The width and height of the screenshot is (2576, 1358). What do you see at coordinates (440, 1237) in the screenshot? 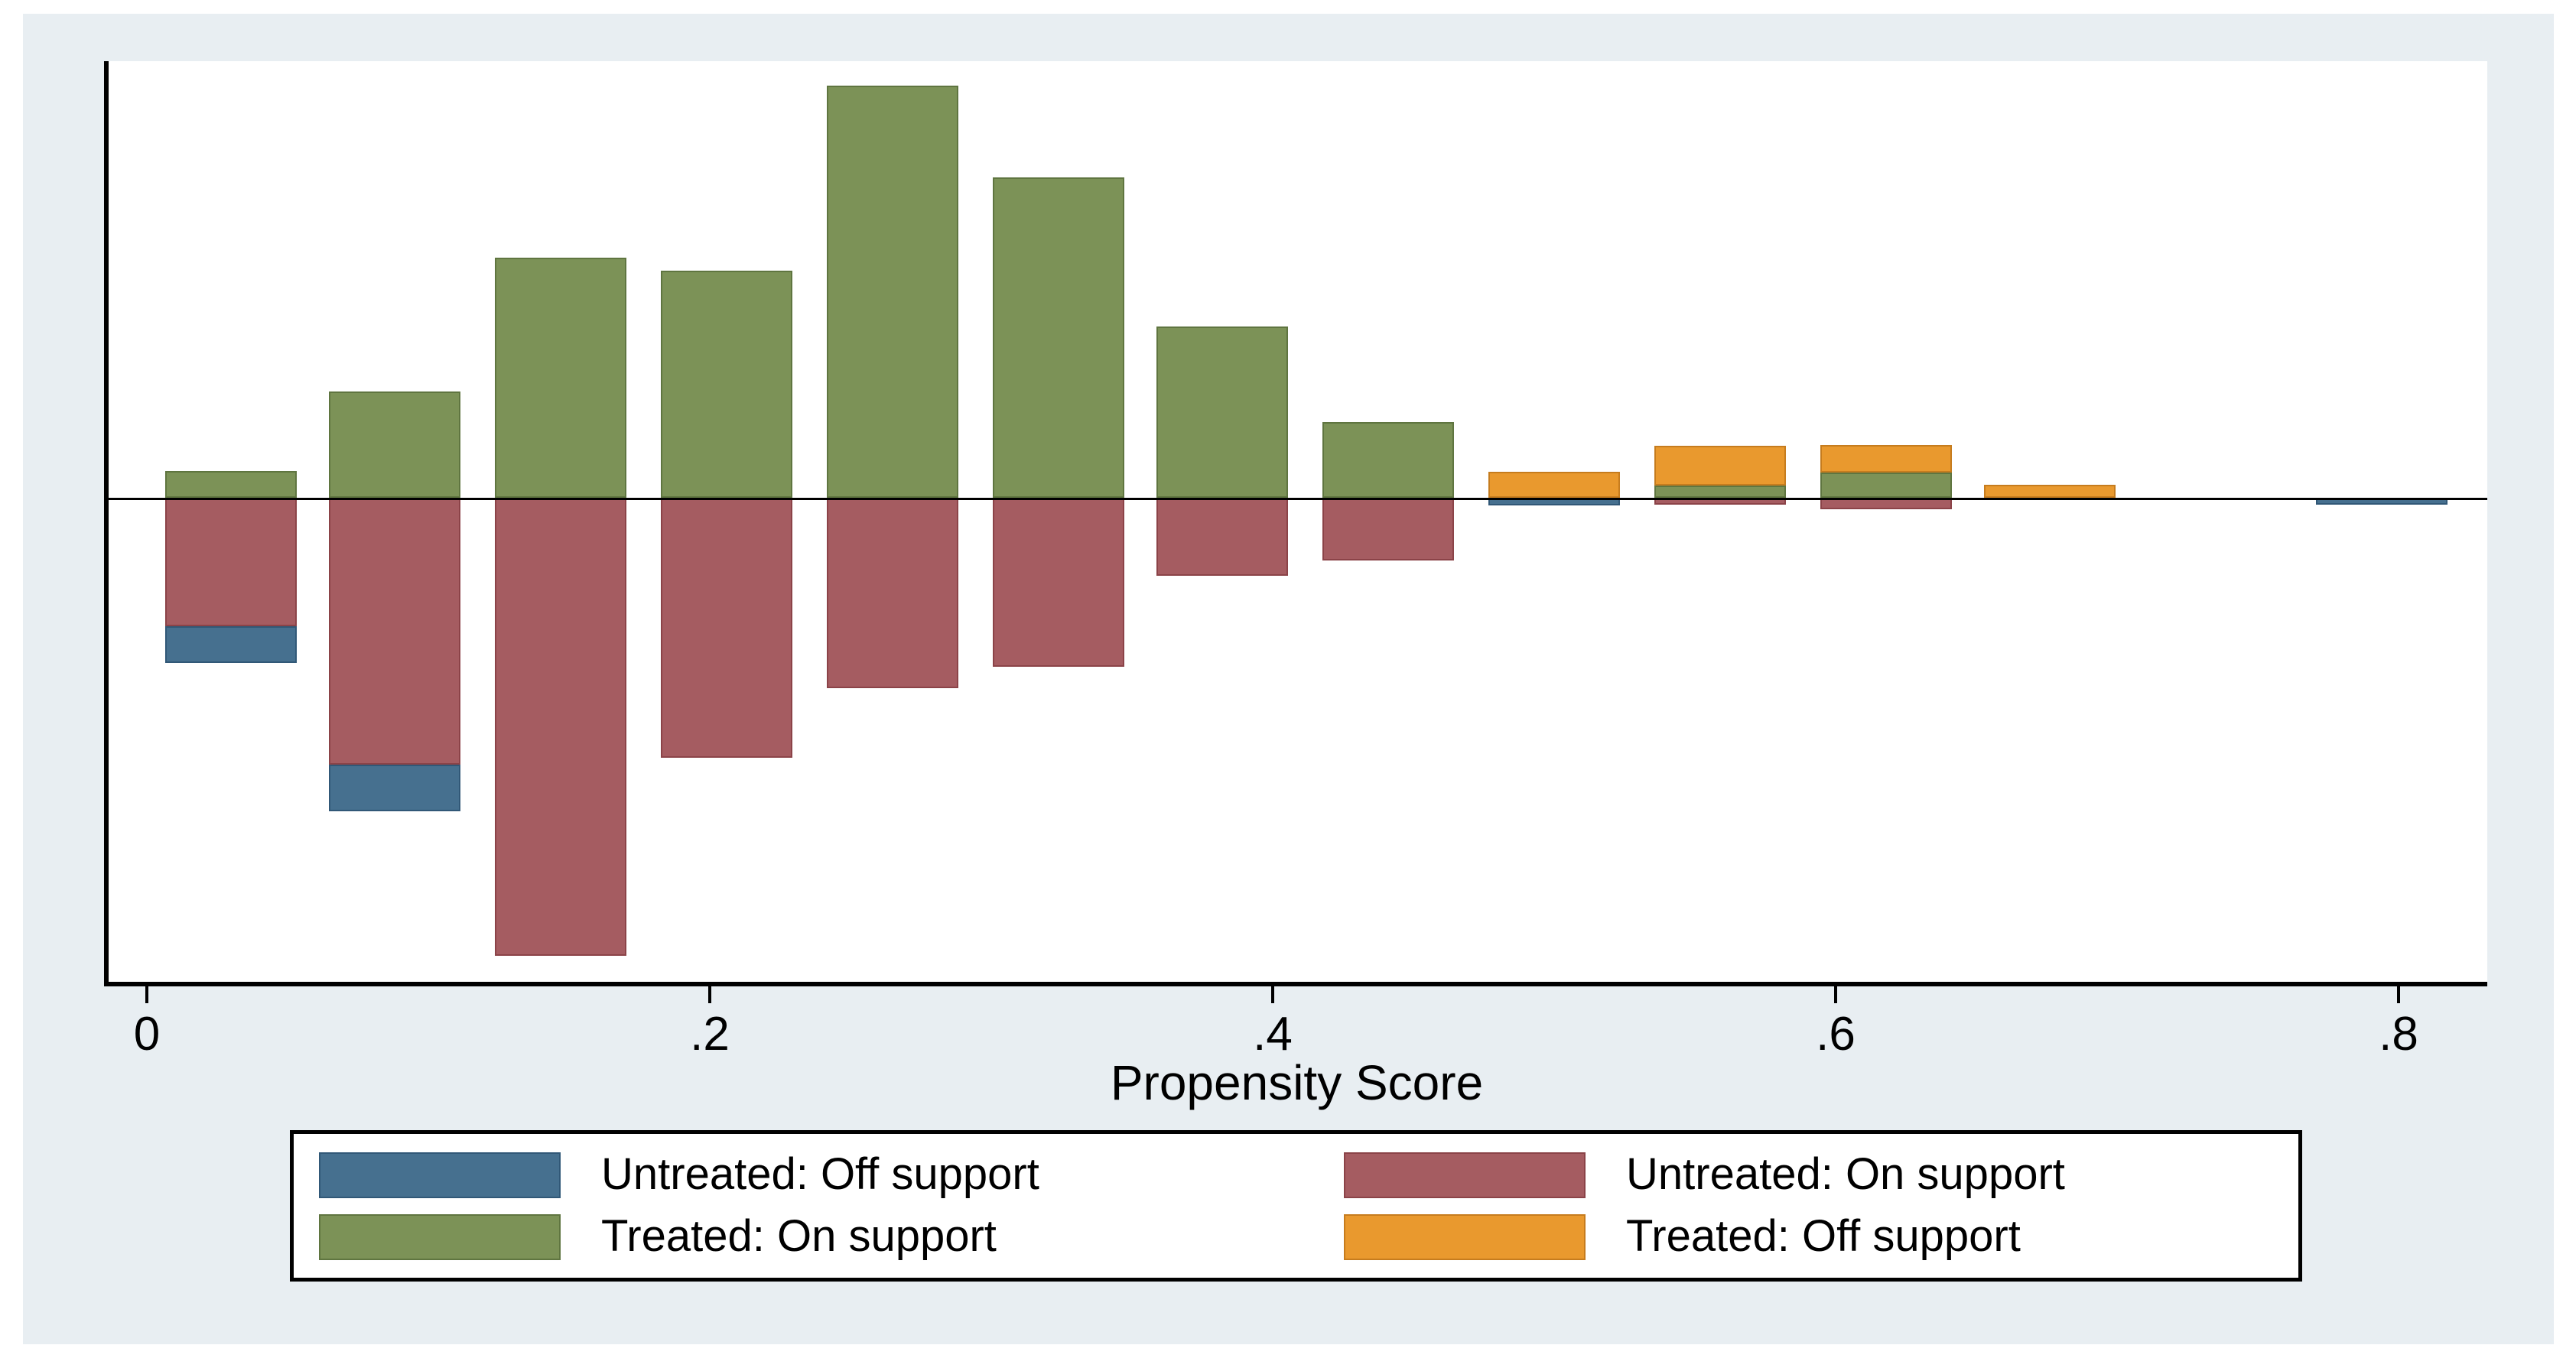
I see `treated-on-support-swatch` at bounding box center [440, 1237].